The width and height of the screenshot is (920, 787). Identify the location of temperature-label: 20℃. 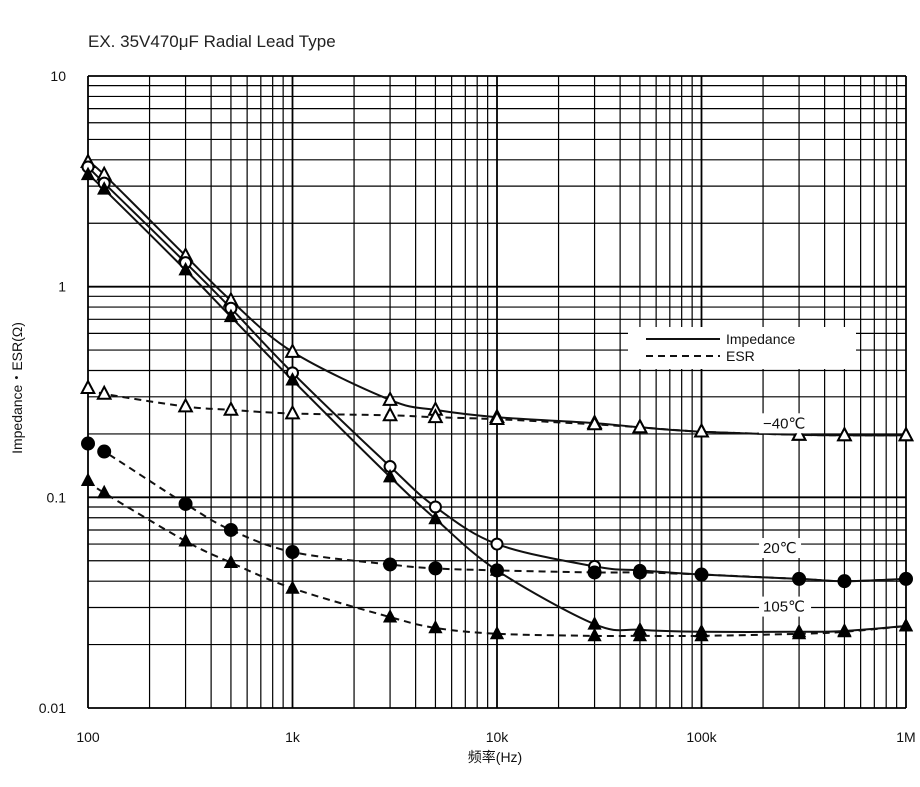
(780, 548).